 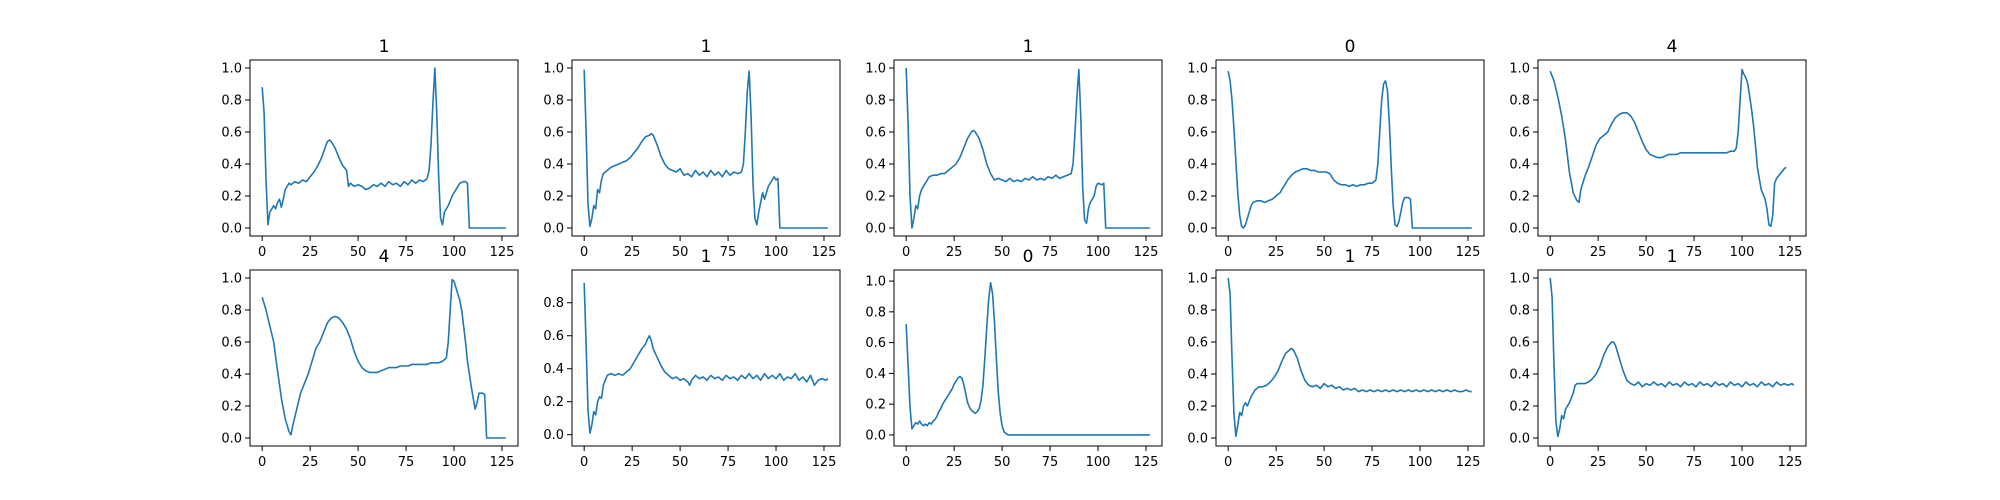 I want to click on subplot-1: 1 0 25 50 75 100 125 0.0 0.2 0.4 0.6 0.8 1.0, so click(x=370, y=148).